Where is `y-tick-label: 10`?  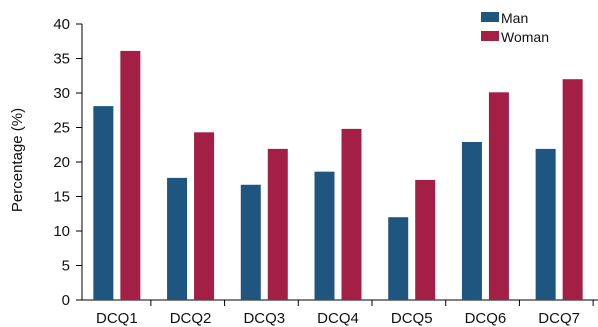 y-tick-label: 10 is located at coordinates (61, 231).